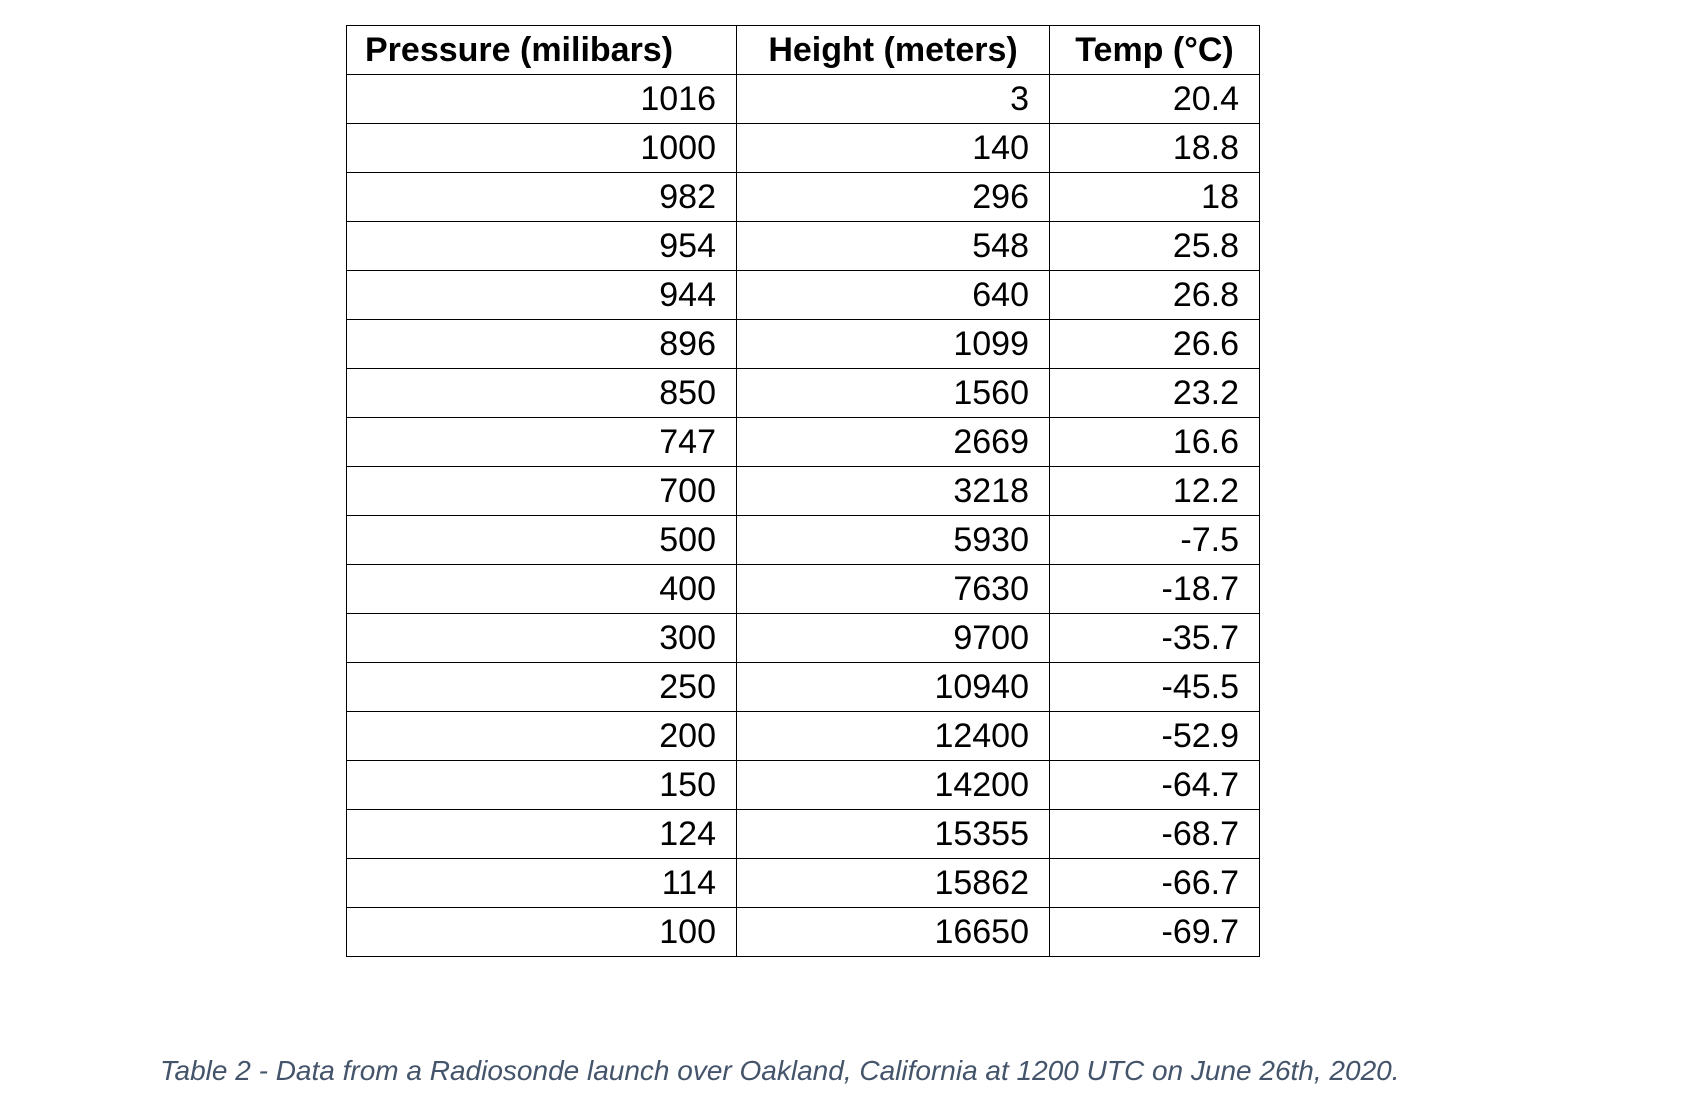  Describe the element at coordinates (541, 932) in the screenshot. I see `pressure-cell: 100` at that location.